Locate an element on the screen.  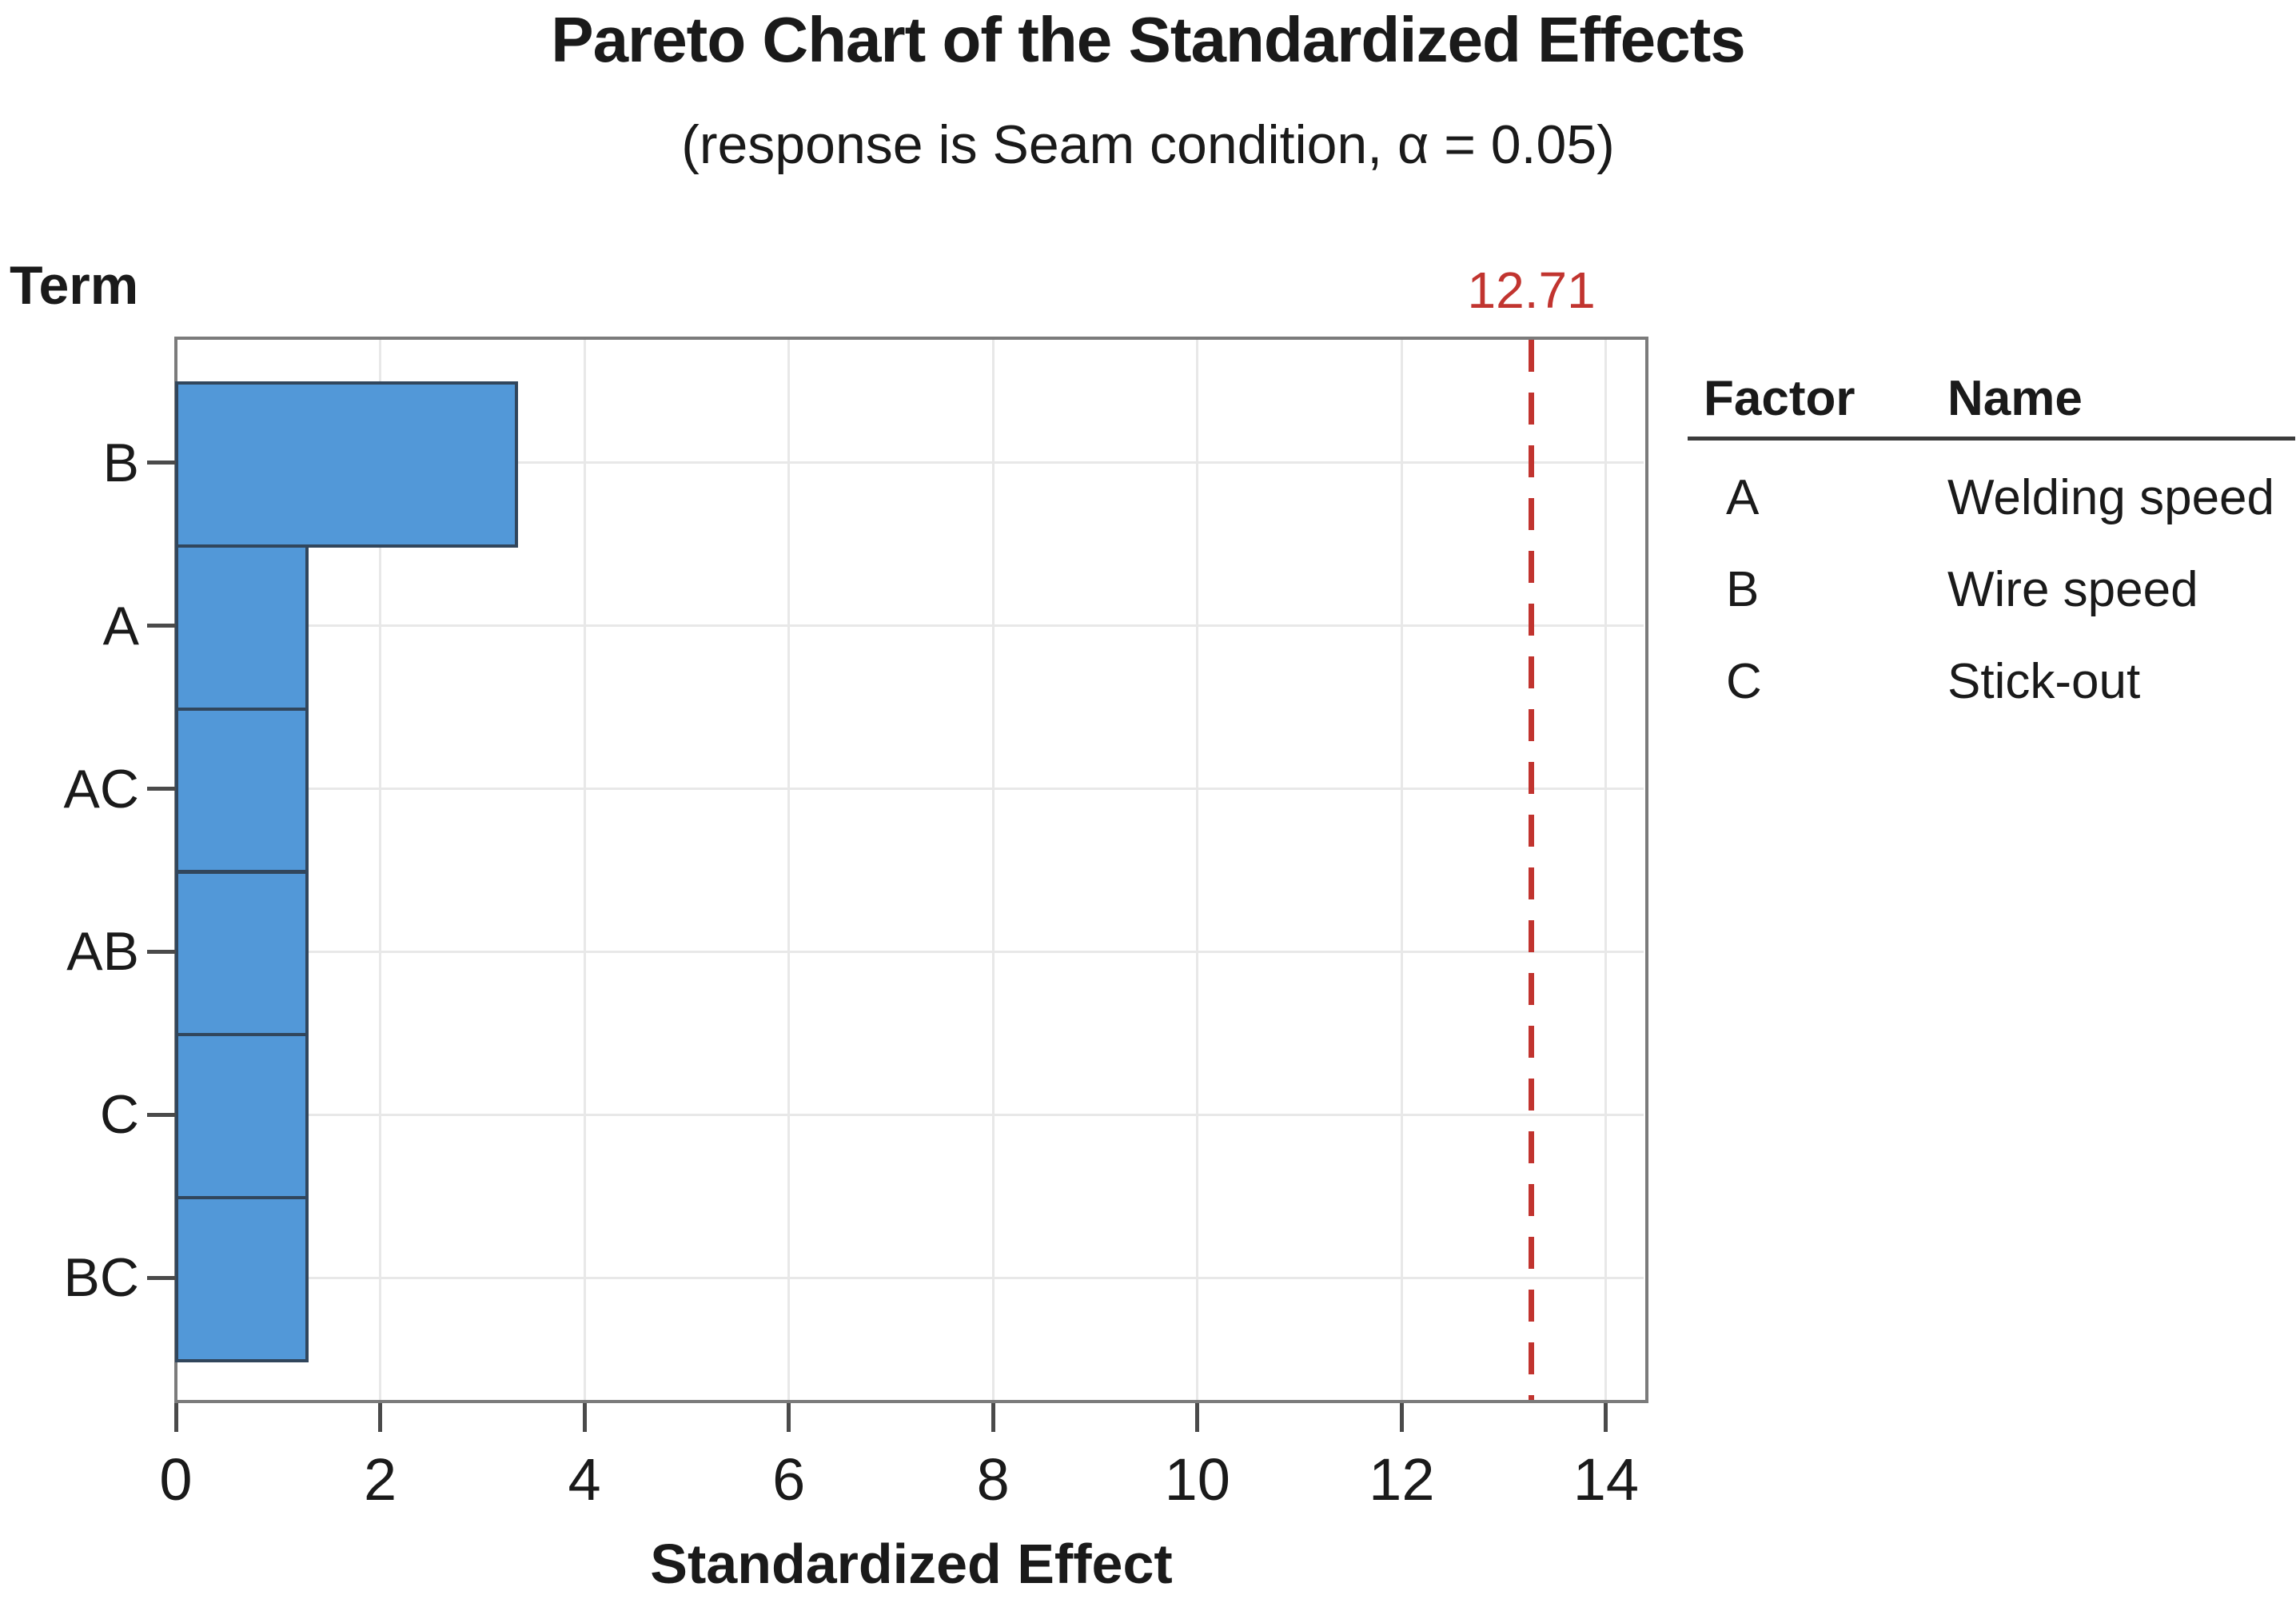
legend-name-C: Stick-out is located at coordinates (2044, 681).